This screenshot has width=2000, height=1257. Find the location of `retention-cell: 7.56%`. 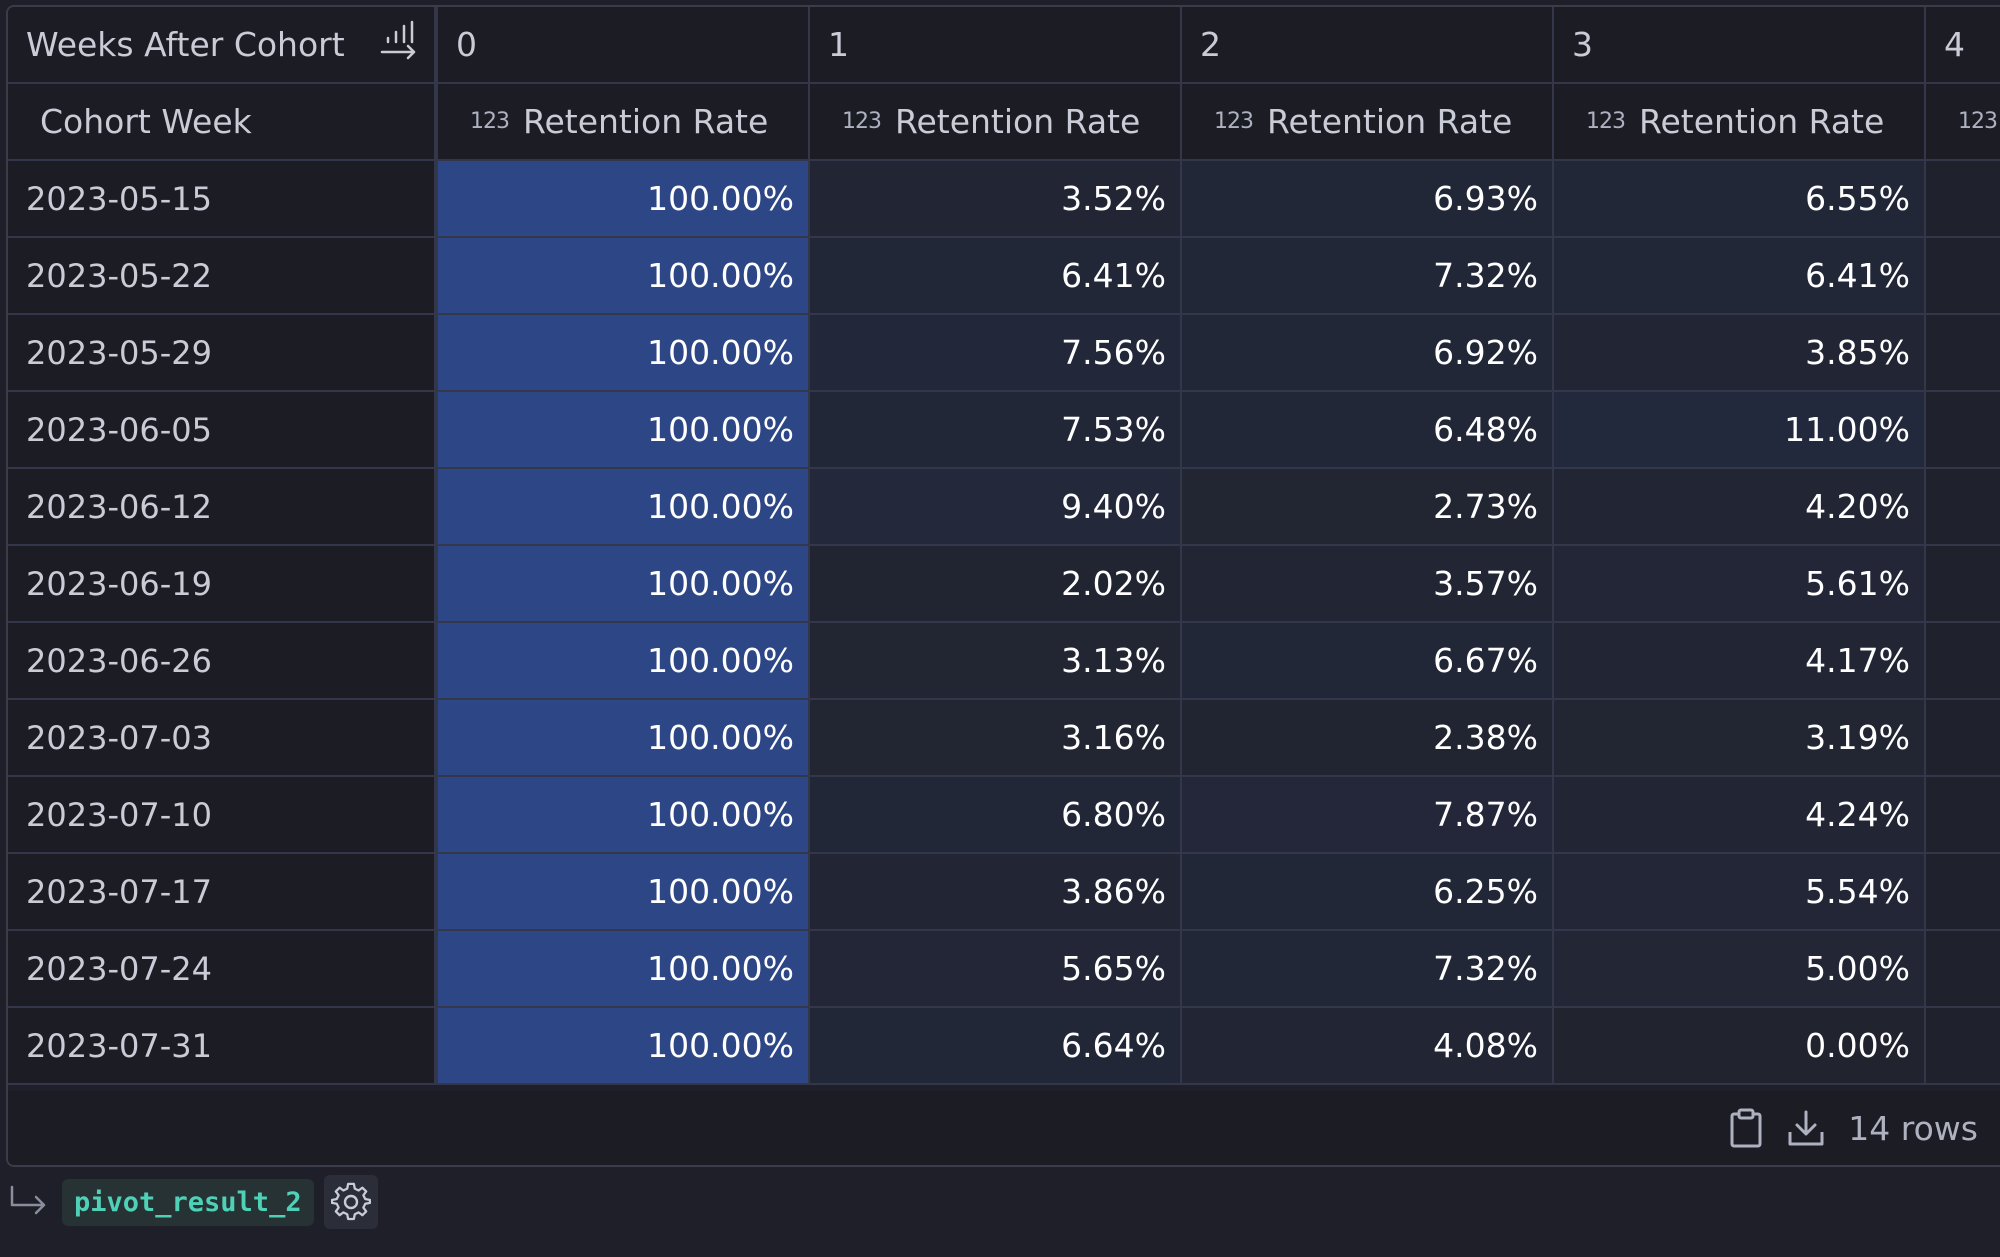

retention-cell: 7.56% is located at coordinates (996, 353).